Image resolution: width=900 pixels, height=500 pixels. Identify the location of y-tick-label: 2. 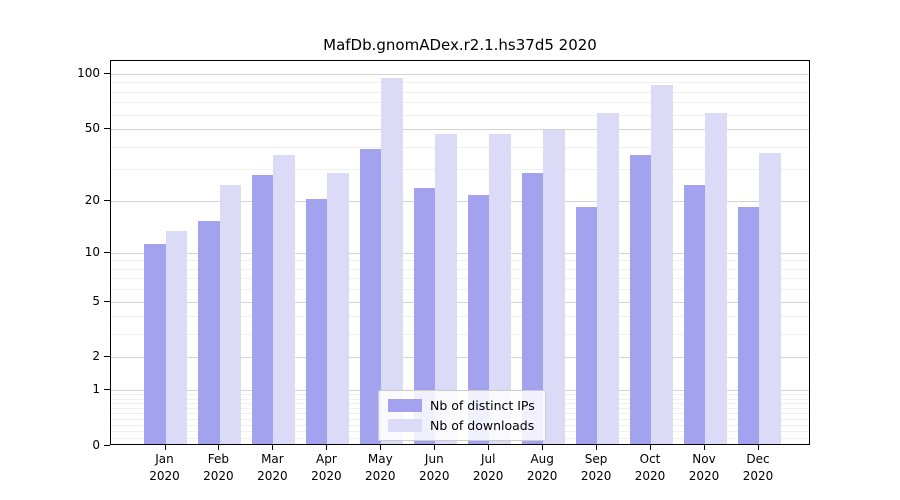
(96, 356).